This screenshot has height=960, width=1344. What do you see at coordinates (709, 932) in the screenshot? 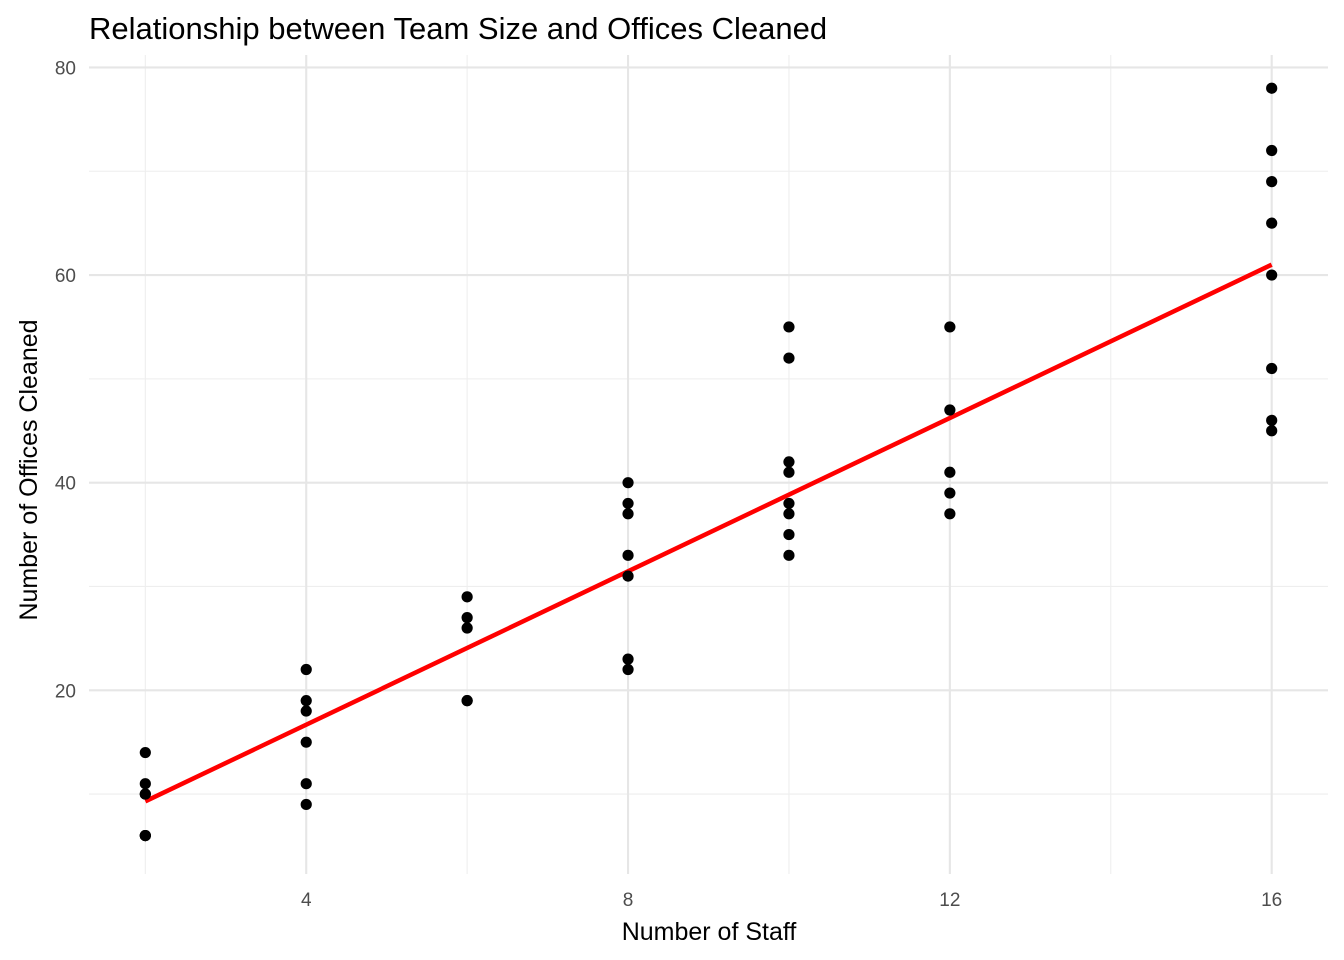
I see `x-axis-title: Number of Staff` at bounding box center [709, 932].